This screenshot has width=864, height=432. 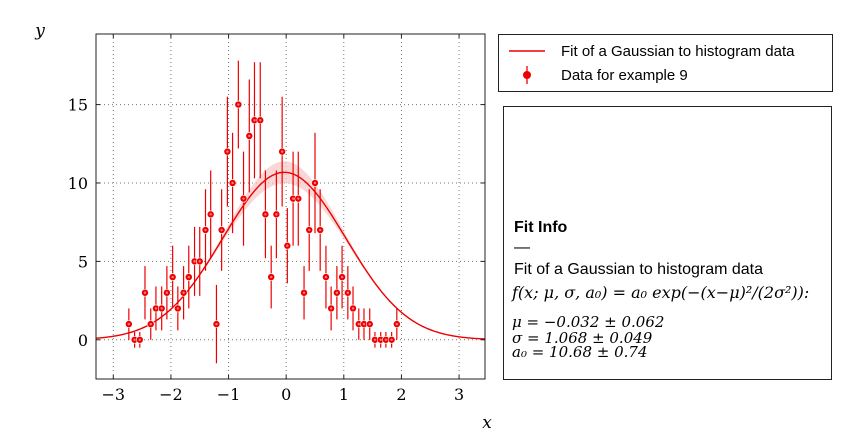 I want to click on legend-entry-data: Data for example 9, so click(x=665, y=77).